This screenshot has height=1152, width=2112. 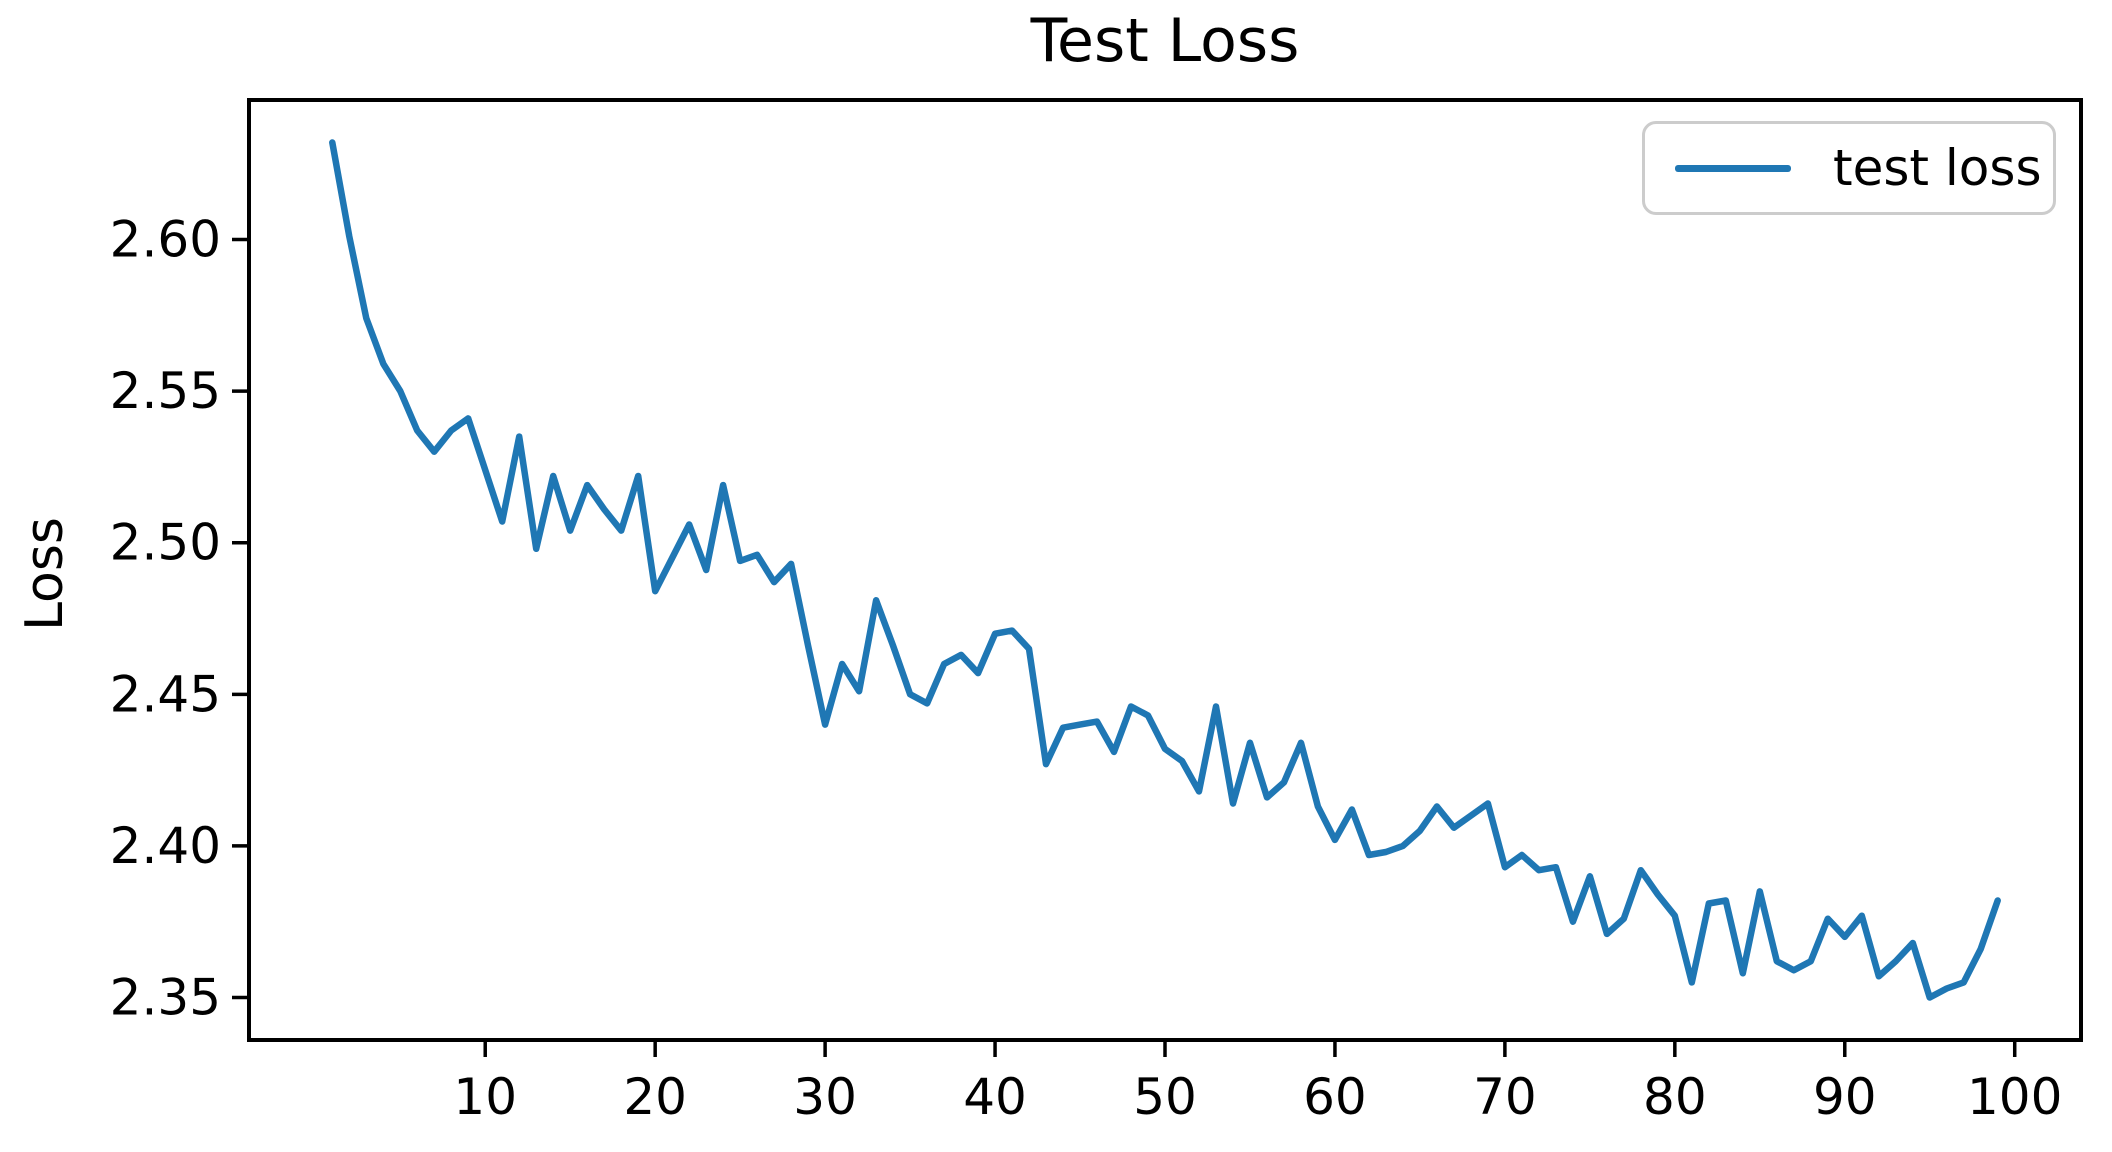 What do you see at coordinates (165, 694) in the screenshot?
I see `y-tick-label: 2.45` at bounding box center [165, 694].